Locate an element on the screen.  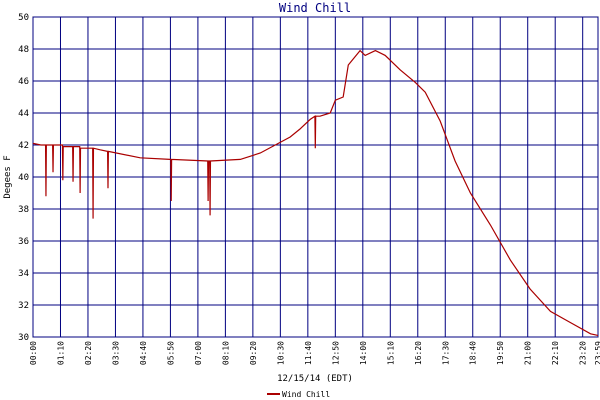
y-tick-label: 44 is located at coordinates (23, 114).